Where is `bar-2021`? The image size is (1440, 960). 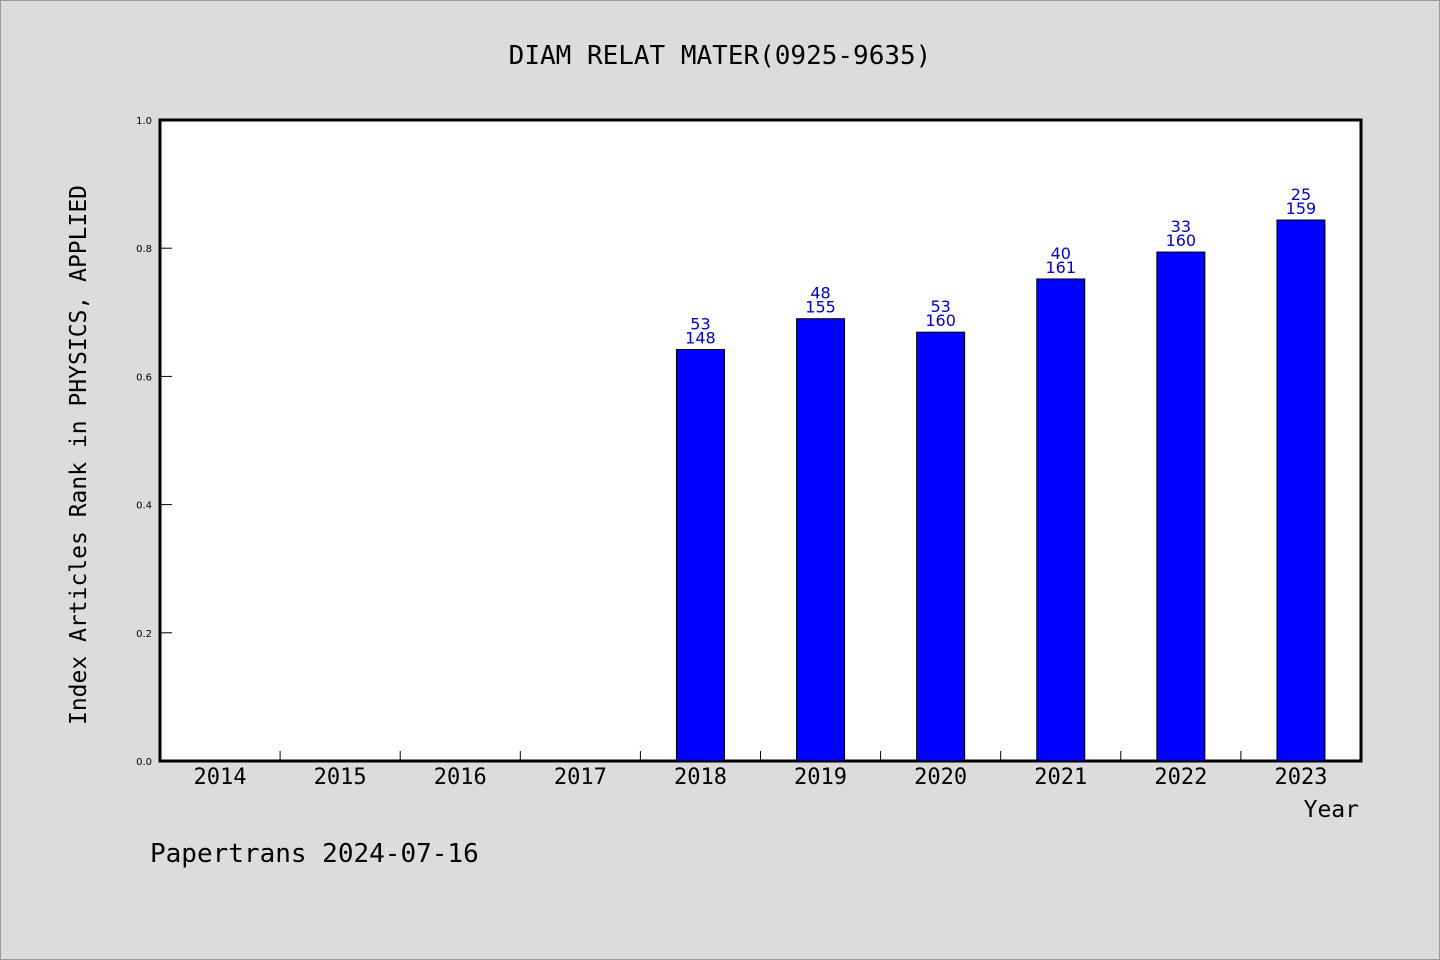
bar-2021 is located at coordinates (1061, 520).